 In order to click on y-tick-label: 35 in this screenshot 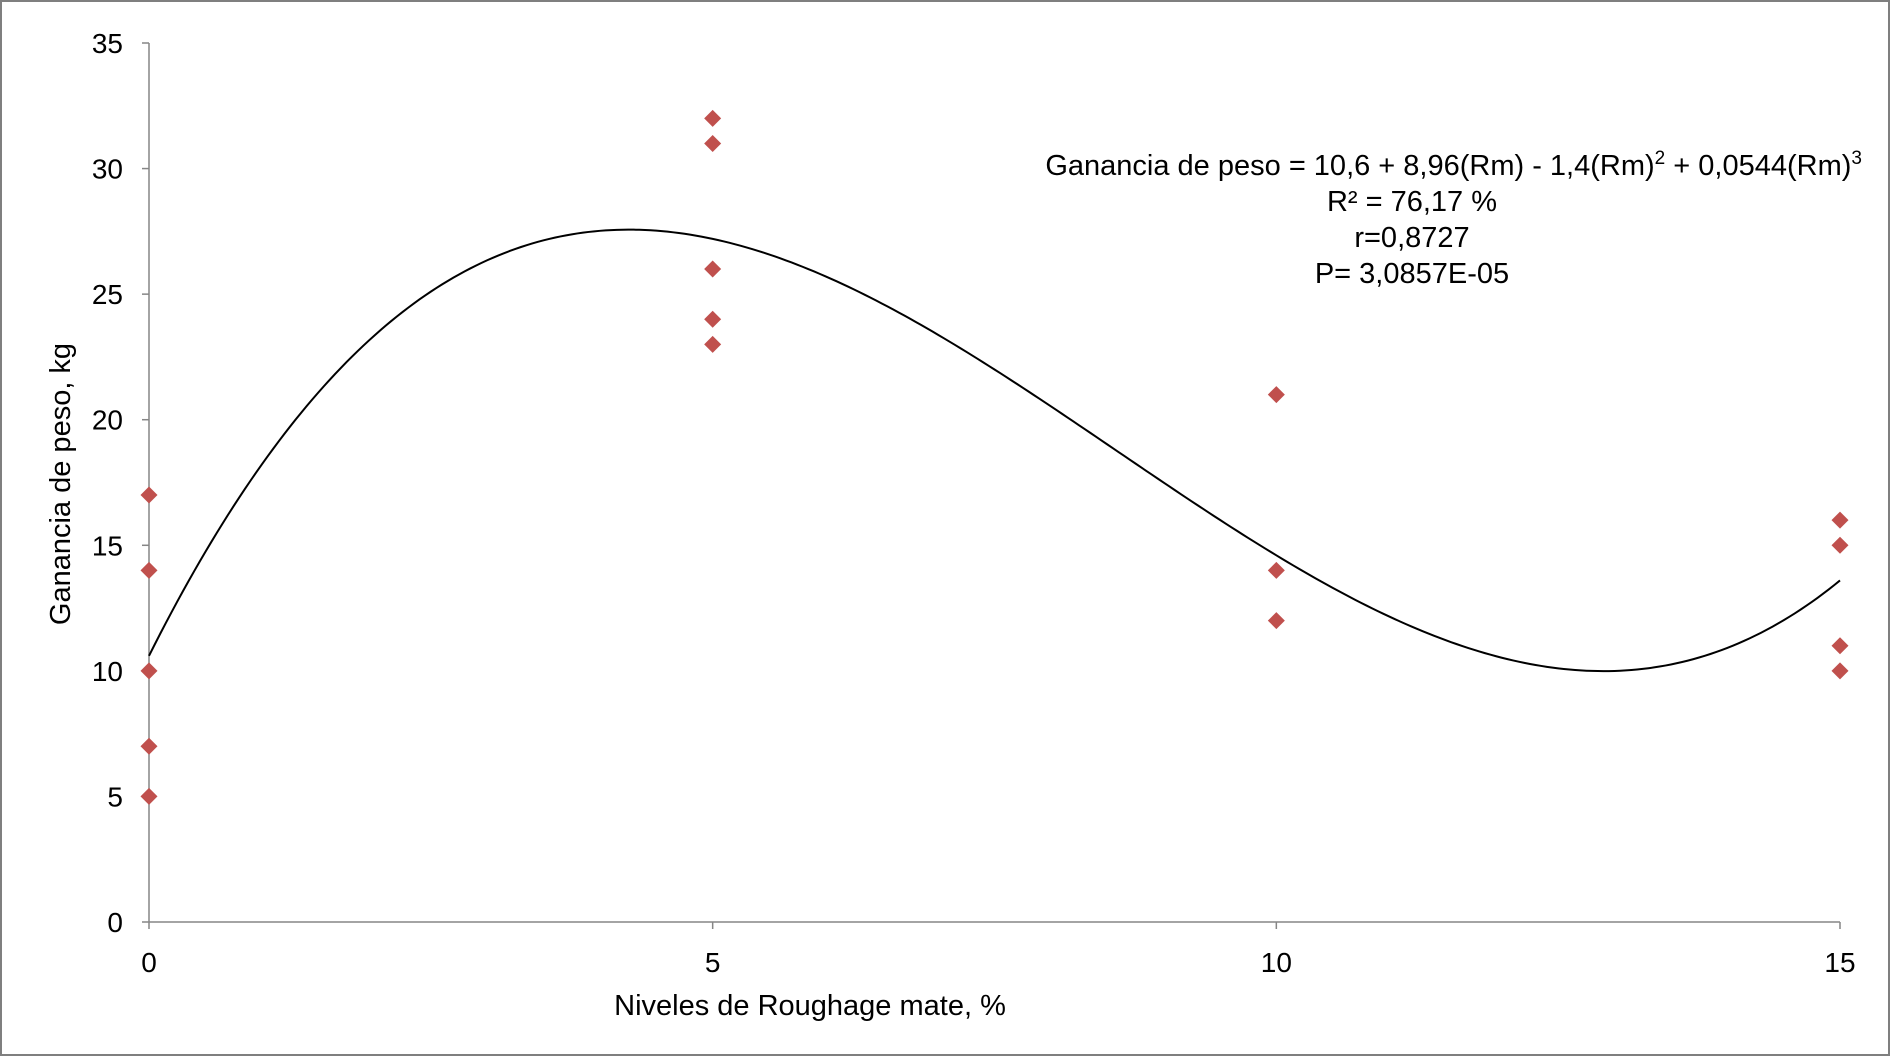, I will do `click(107, 43)`.